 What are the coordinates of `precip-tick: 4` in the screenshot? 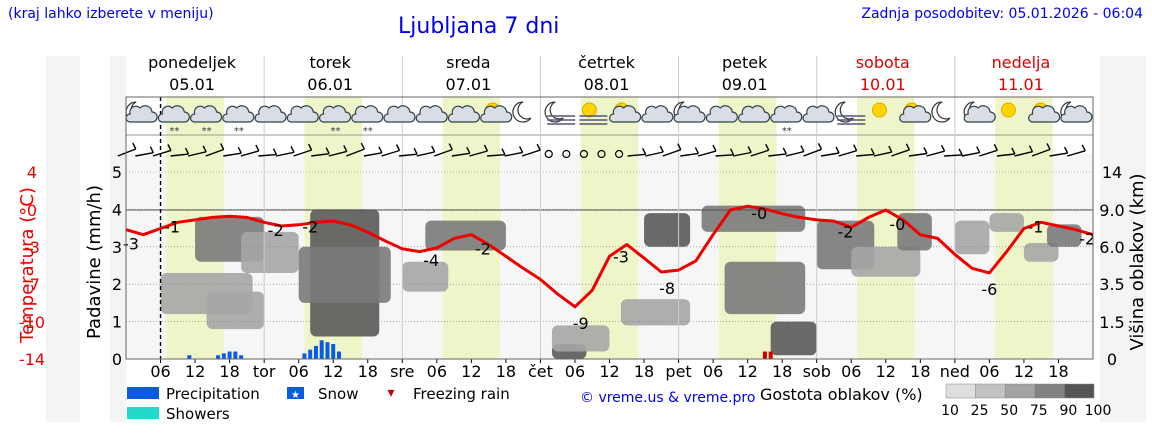 It's located at (117, 209).